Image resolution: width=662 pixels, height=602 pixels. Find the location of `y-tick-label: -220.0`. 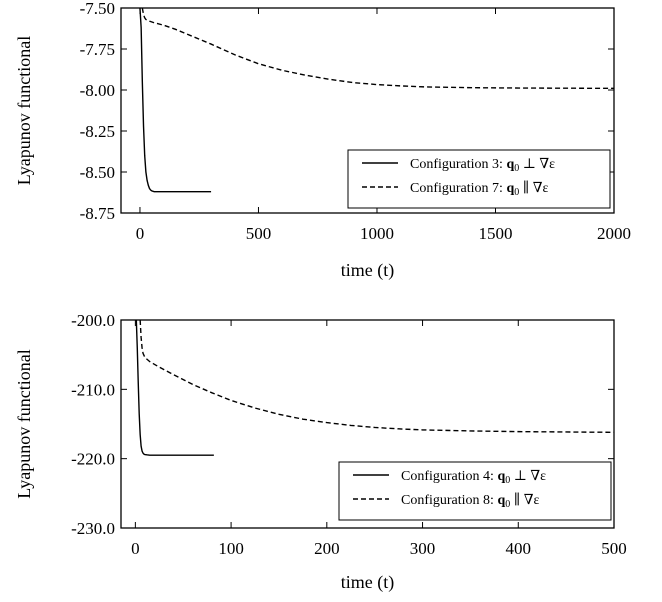

y-tick-label: -220.0 is located at coordinates (93, 459).